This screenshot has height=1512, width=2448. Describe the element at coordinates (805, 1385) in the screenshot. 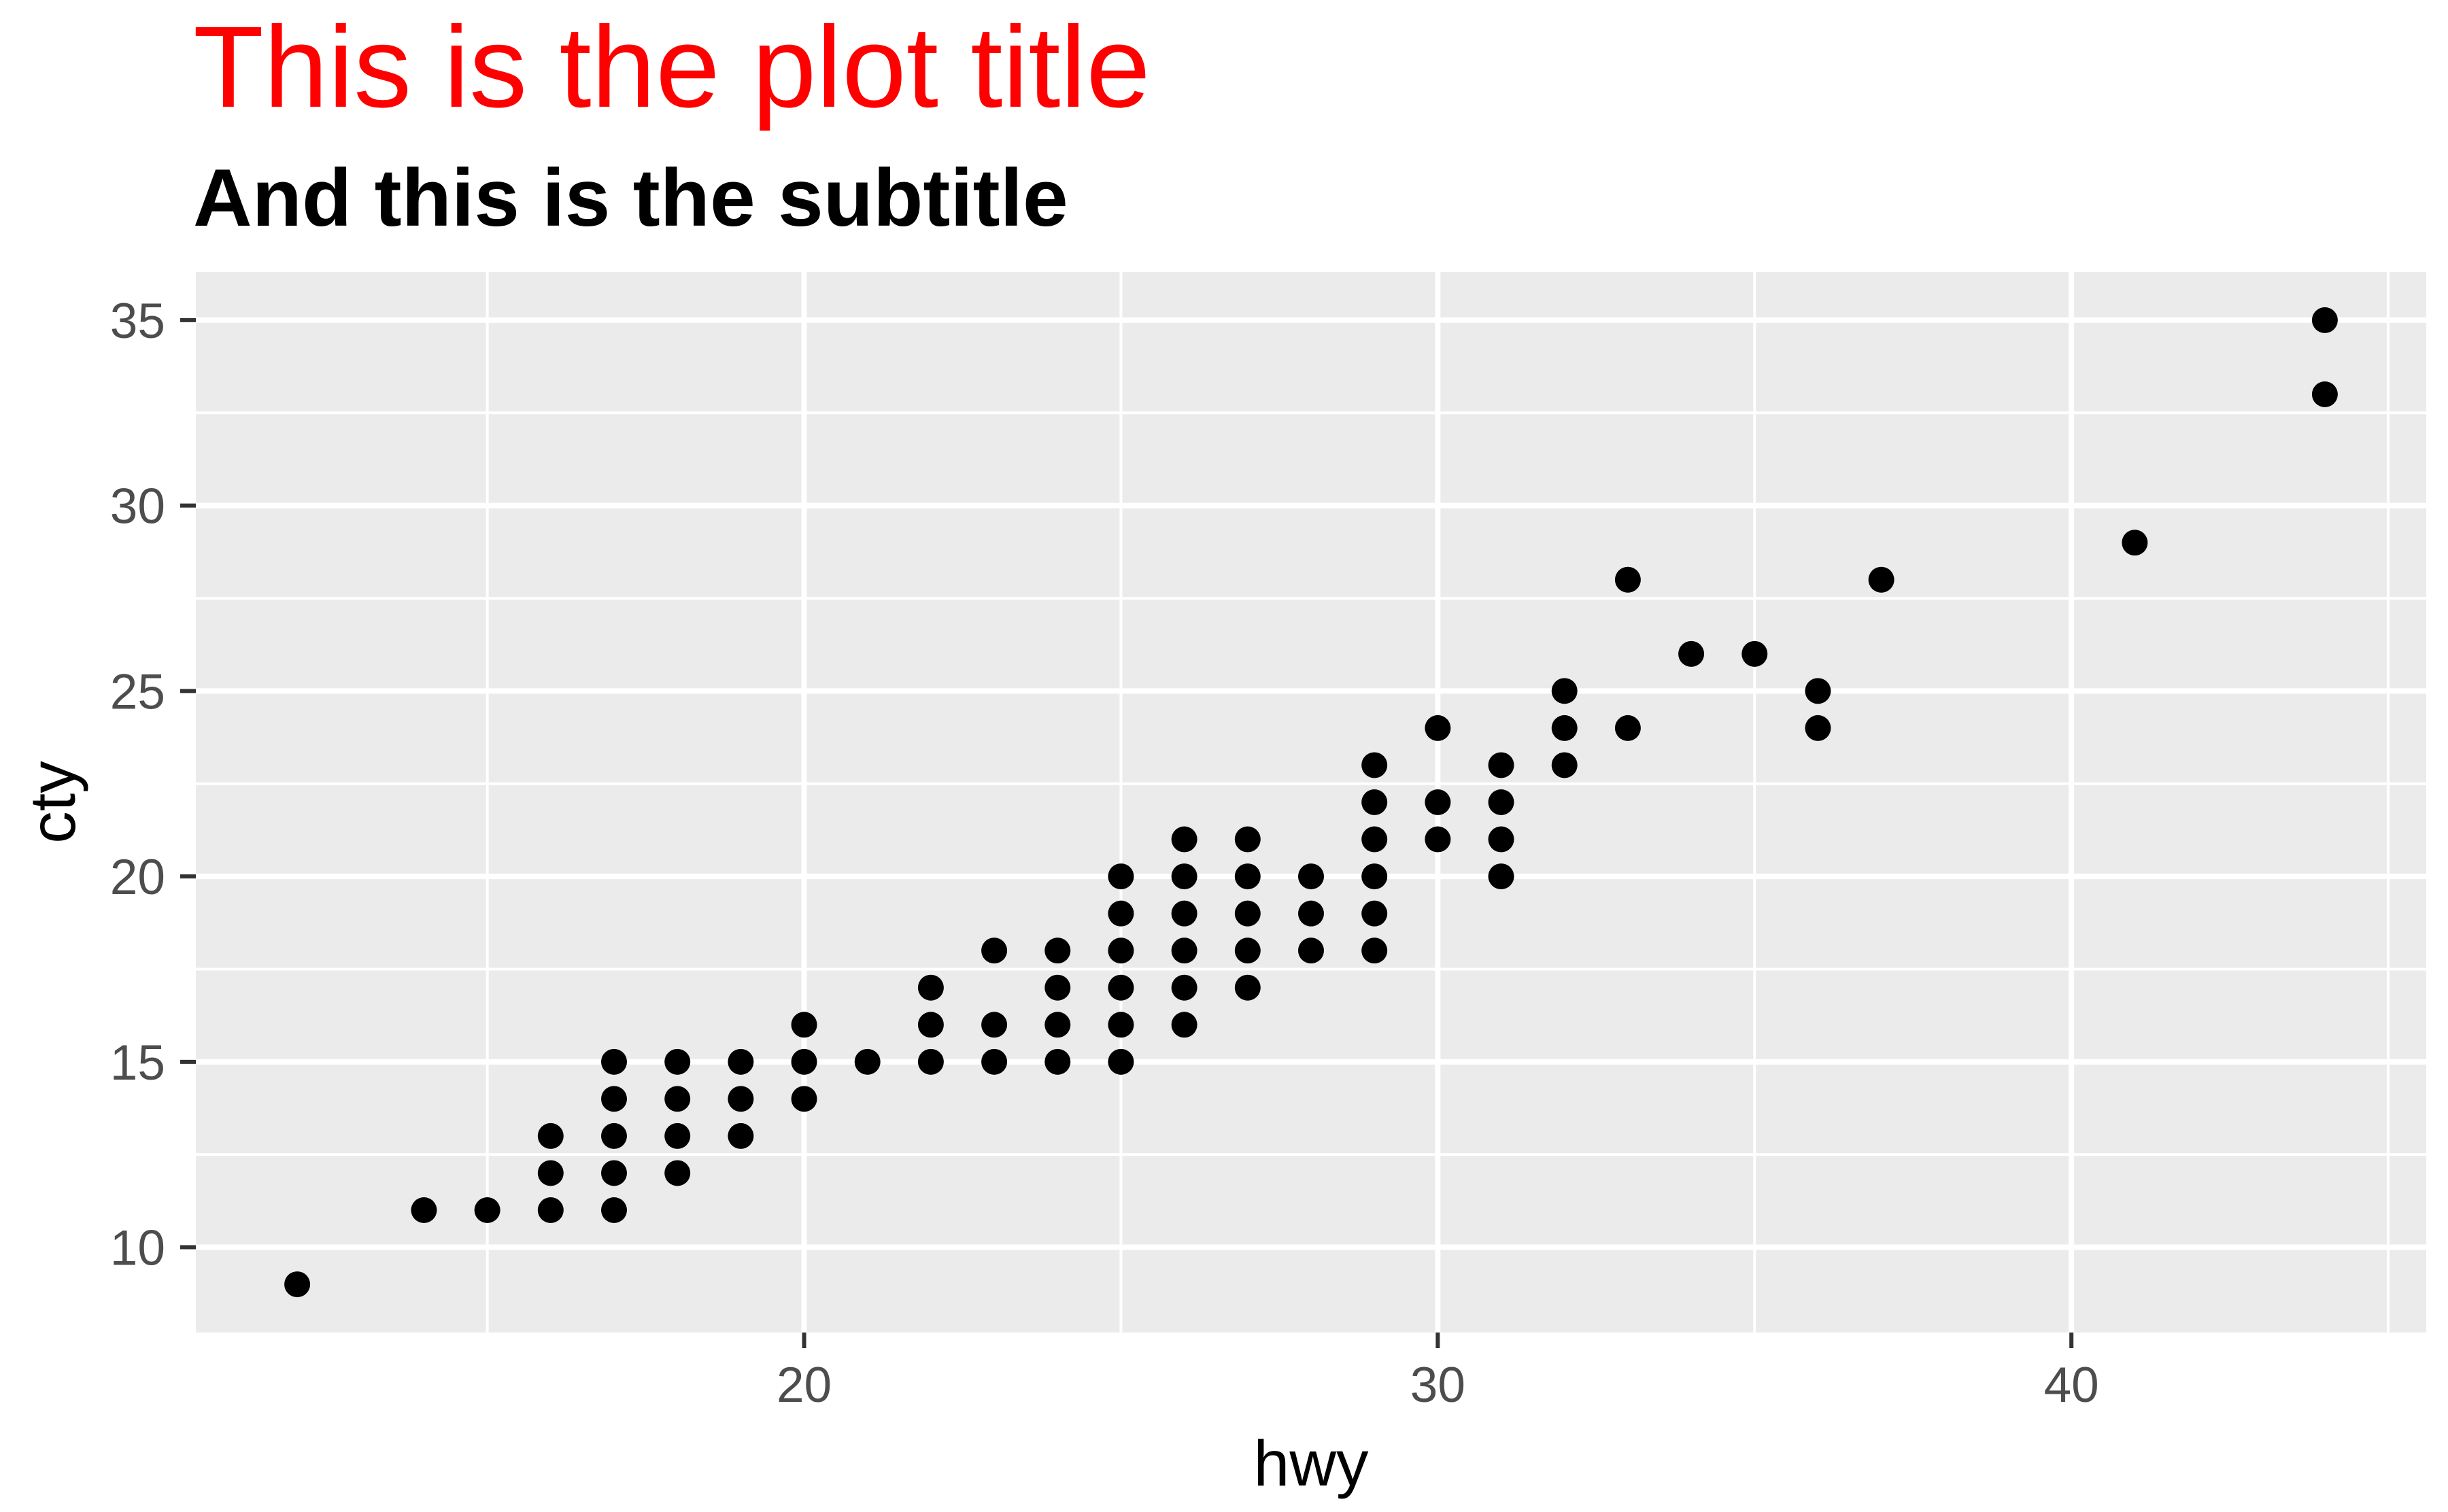

I see `x-tick-label: 20` at that location.